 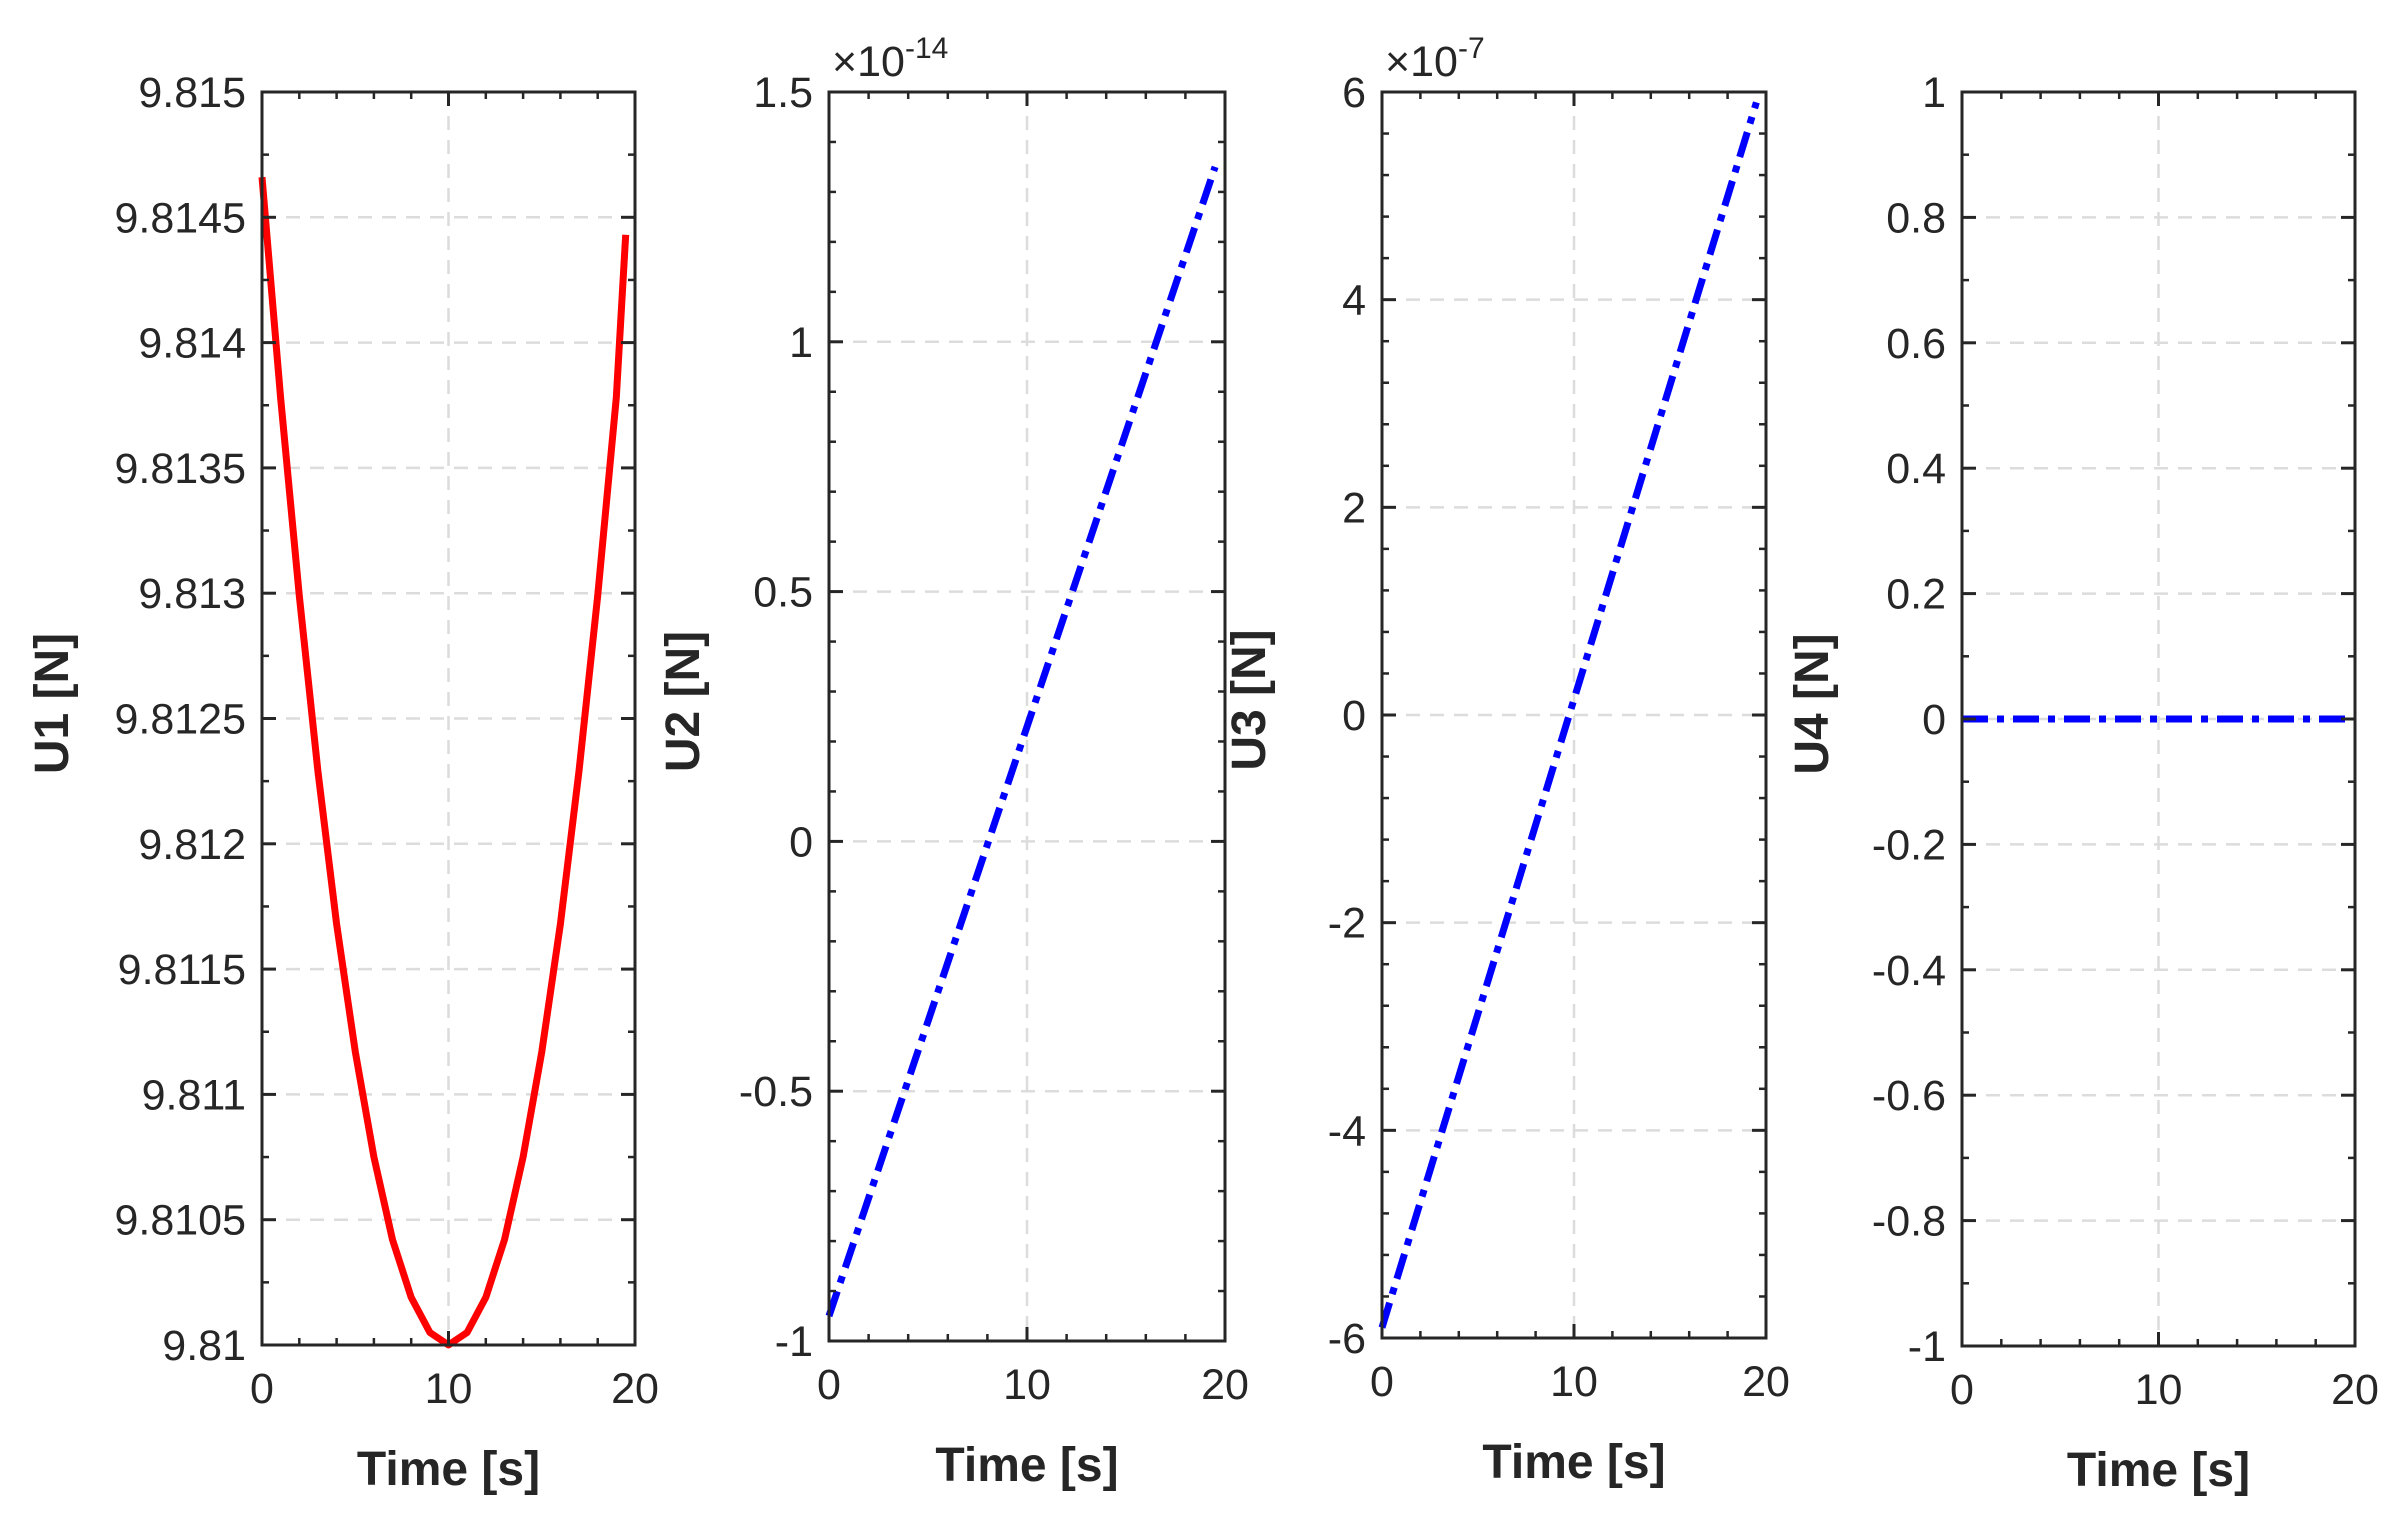 What do you see at coordinates (783, 93) in the screenshot?
I see `y-tick-label: 1.5` at bounding box center [783, 93].